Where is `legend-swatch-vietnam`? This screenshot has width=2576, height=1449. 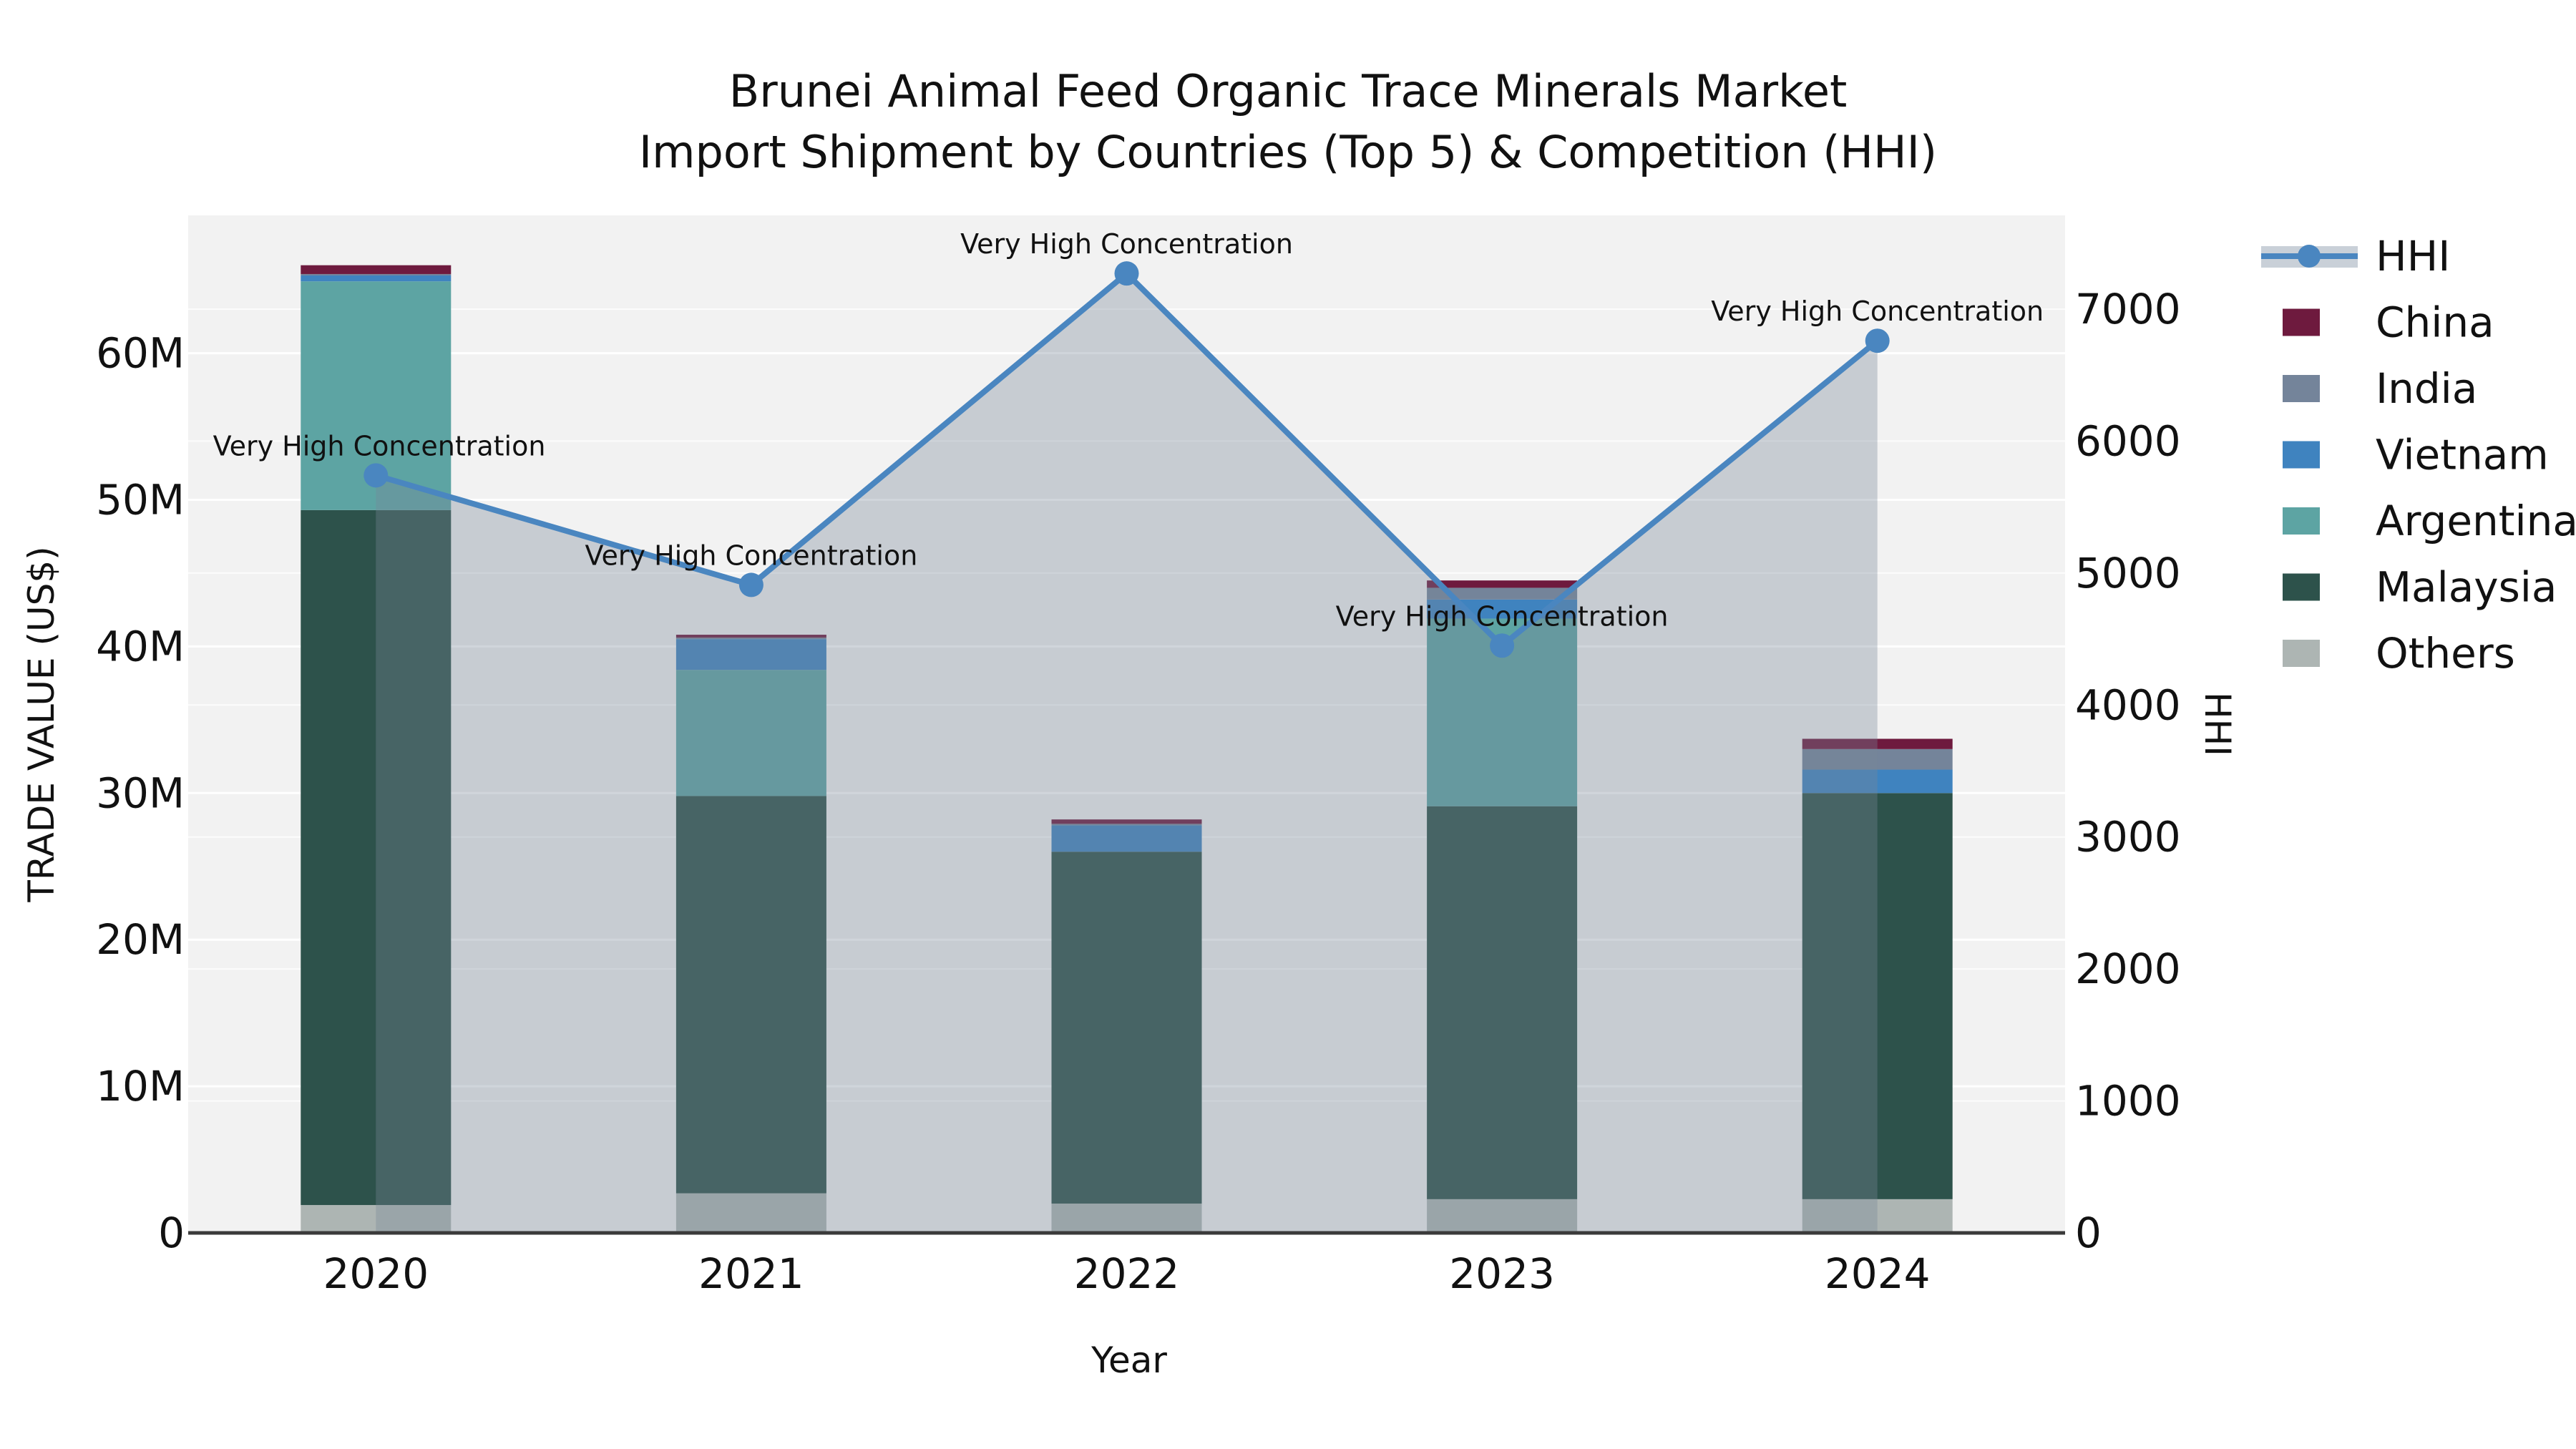
legend-swatch-vietnam is located at coordinates (2301, 455).